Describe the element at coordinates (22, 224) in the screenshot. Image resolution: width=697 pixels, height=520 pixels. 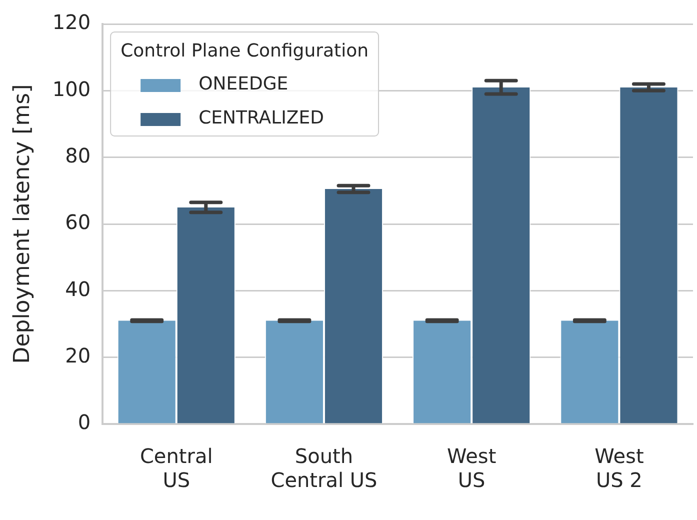
I see `y-axis-title: Deployment latency [ms]` at that location.